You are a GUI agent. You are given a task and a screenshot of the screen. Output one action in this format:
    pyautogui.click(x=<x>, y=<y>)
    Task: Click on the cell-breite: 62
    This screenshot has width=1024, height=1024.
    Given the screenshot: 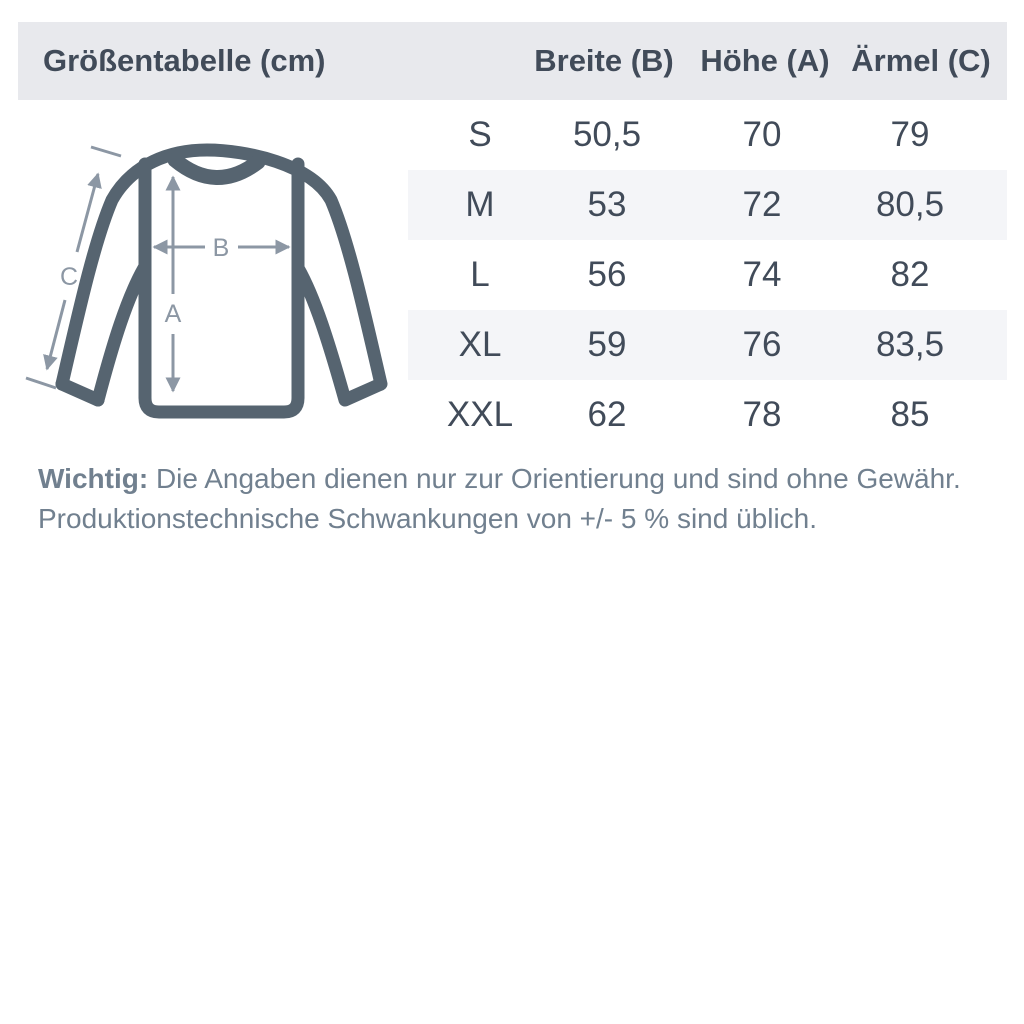 What is the action you would take?
    pyautogui.click(x=607, y=414)
    